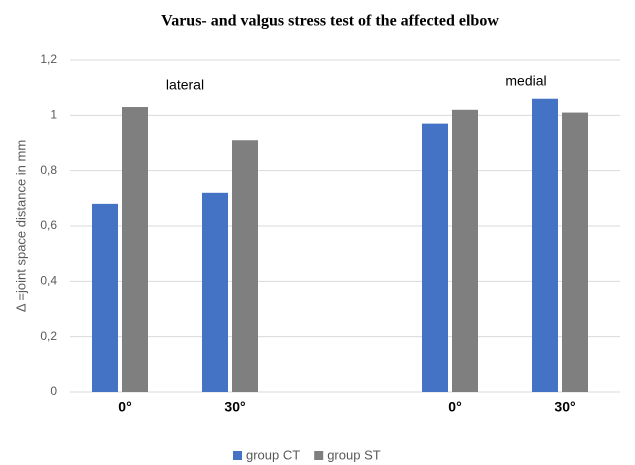  Describe the element at coordinates (48, 336) in the screenshot. I see `y-tick-label: 0,2` at that location.